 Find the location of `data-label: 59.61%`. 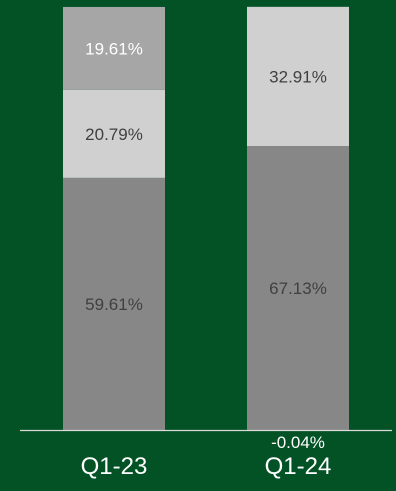

data-label: 59.61% is located at coordinates (114, 304).